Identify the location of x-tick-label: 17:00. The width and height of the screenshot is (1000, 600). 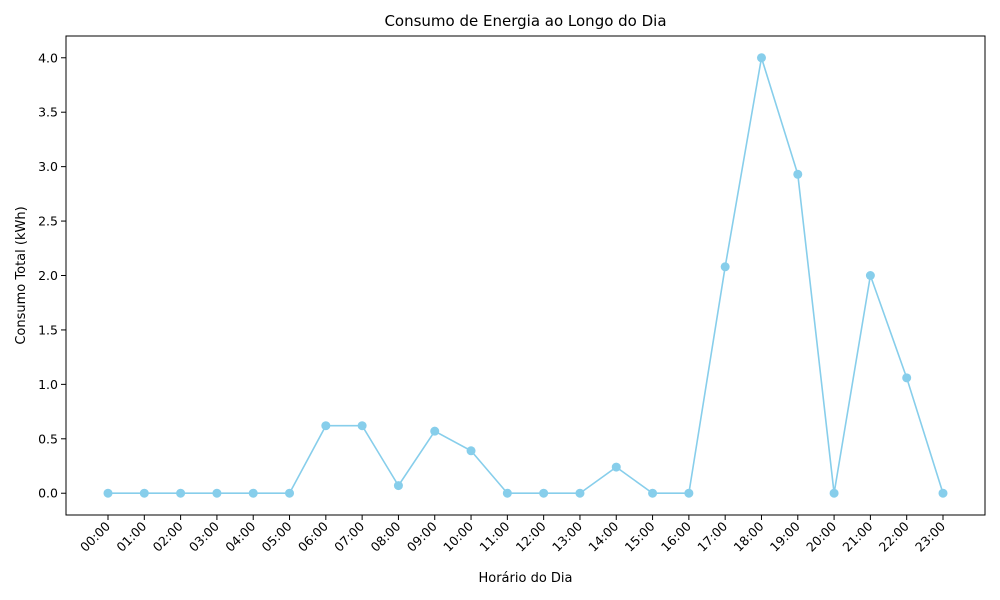
(712, 536).